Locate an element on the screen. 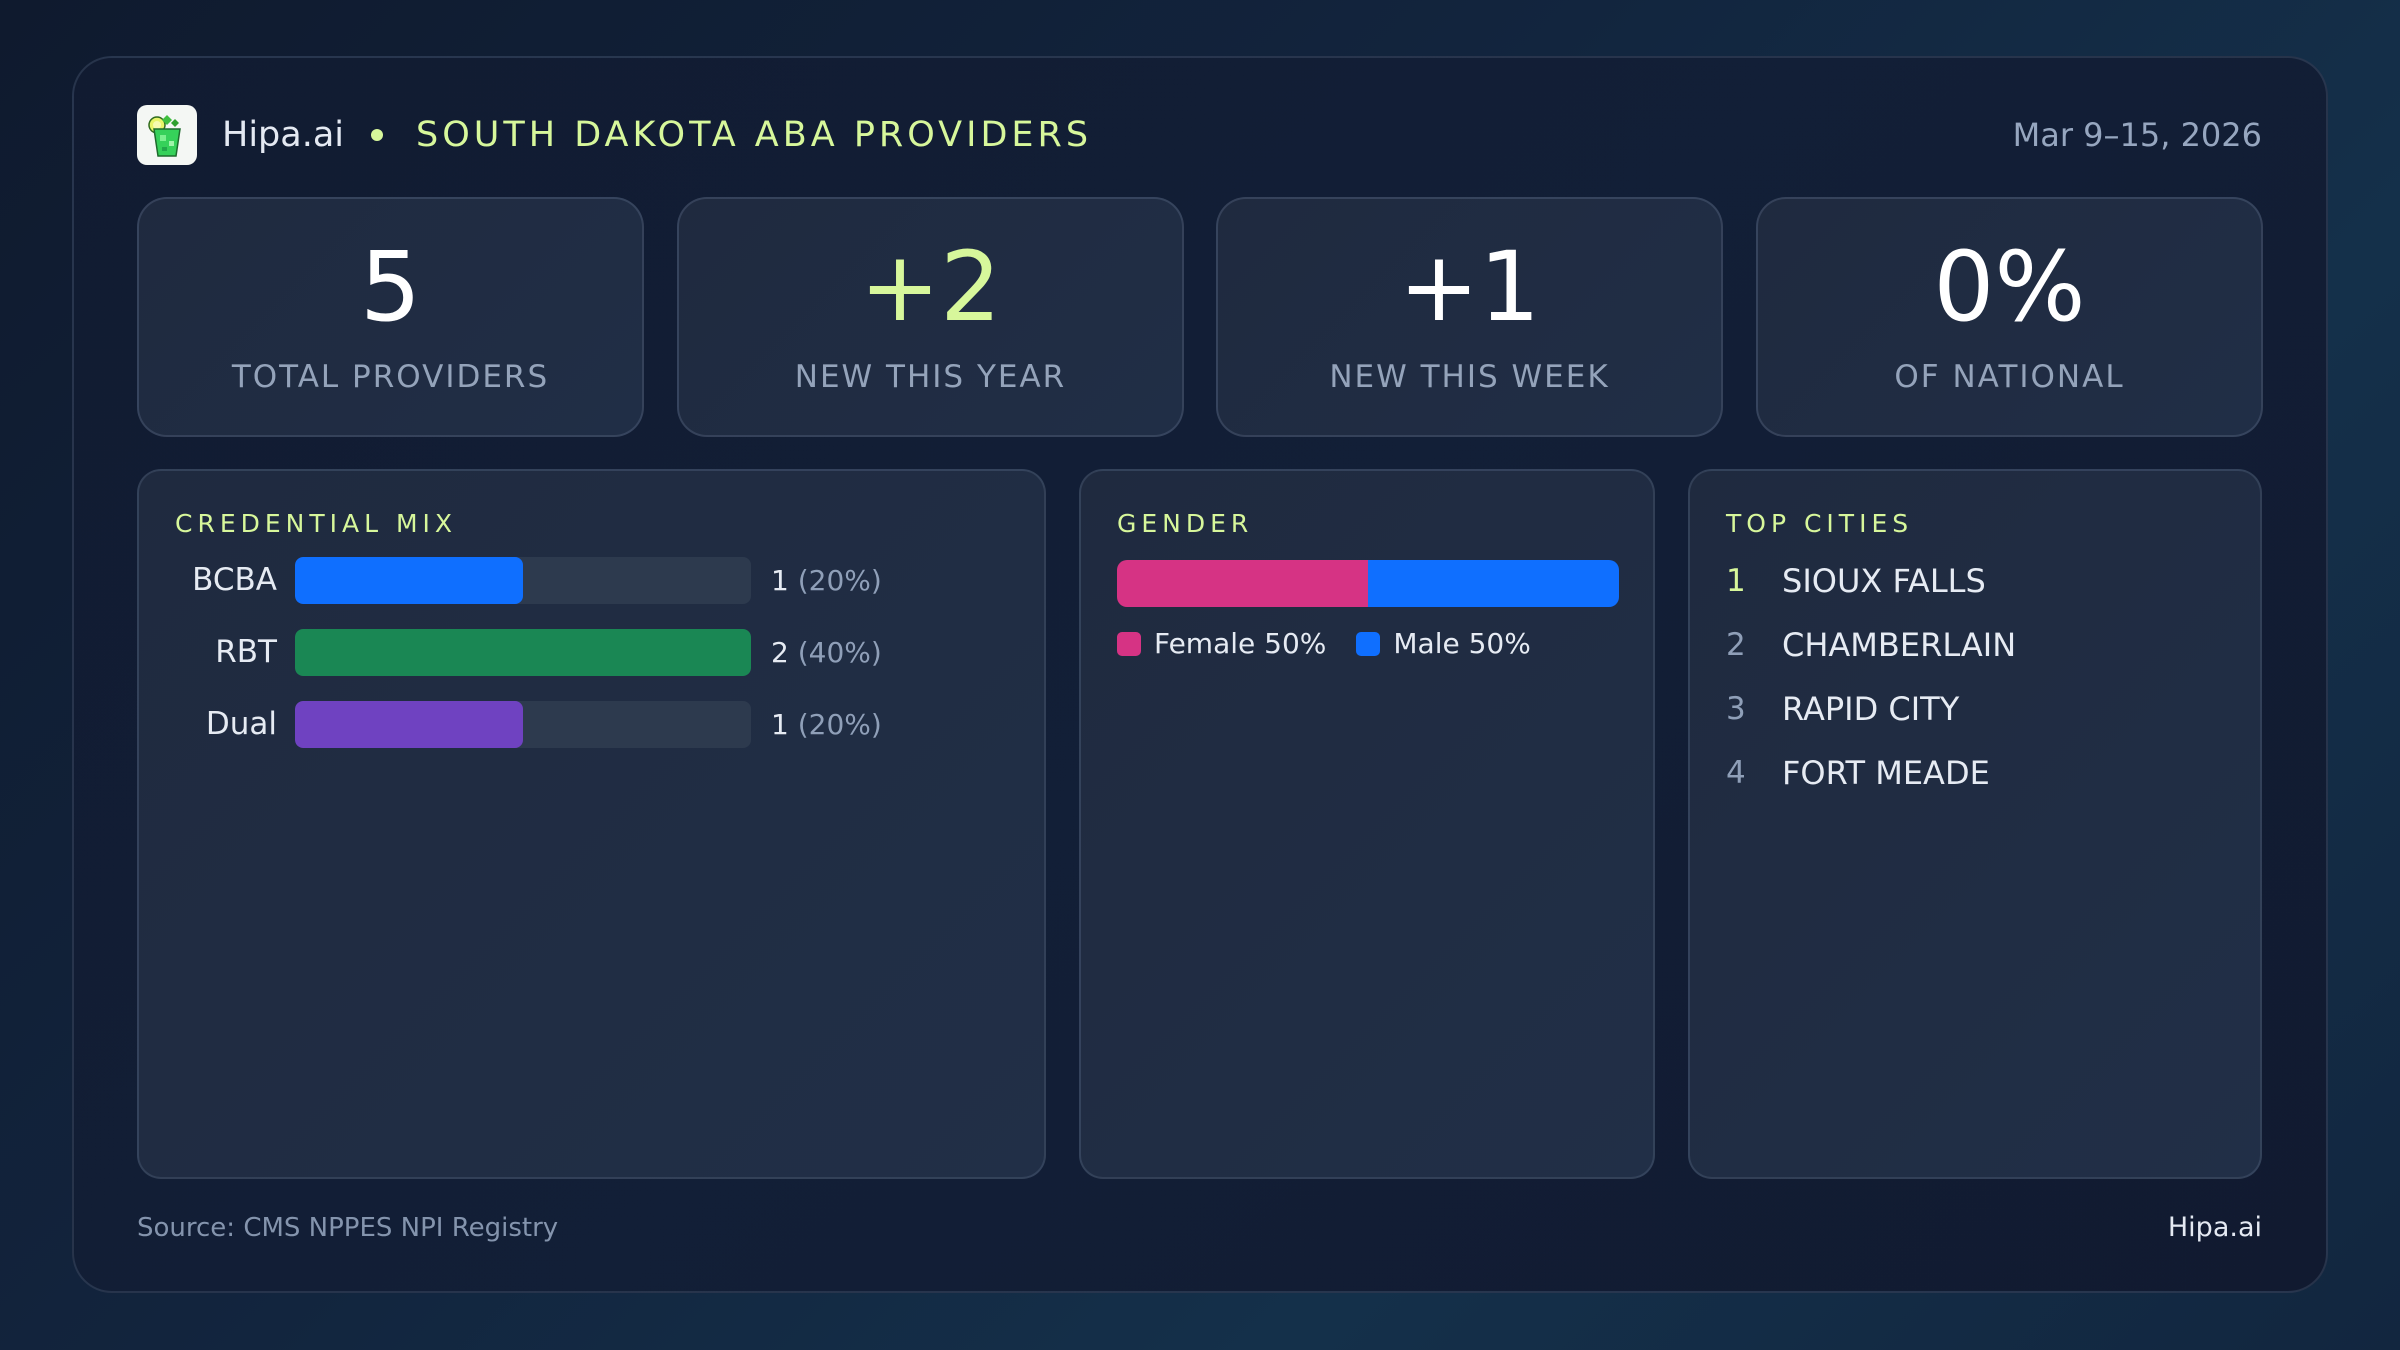 This screenshot has width=2400, height=1350. bar-fill-rbt is located at coordinates (523, 652).